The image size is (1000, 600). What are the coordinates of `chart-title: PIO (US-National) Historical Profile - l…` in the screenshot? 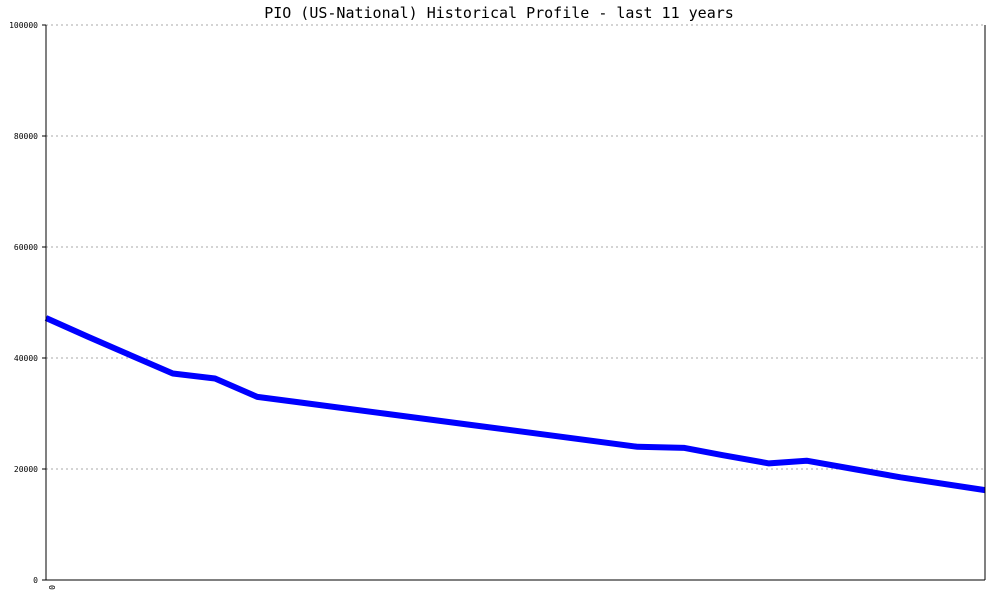 It's located at (499, 13).